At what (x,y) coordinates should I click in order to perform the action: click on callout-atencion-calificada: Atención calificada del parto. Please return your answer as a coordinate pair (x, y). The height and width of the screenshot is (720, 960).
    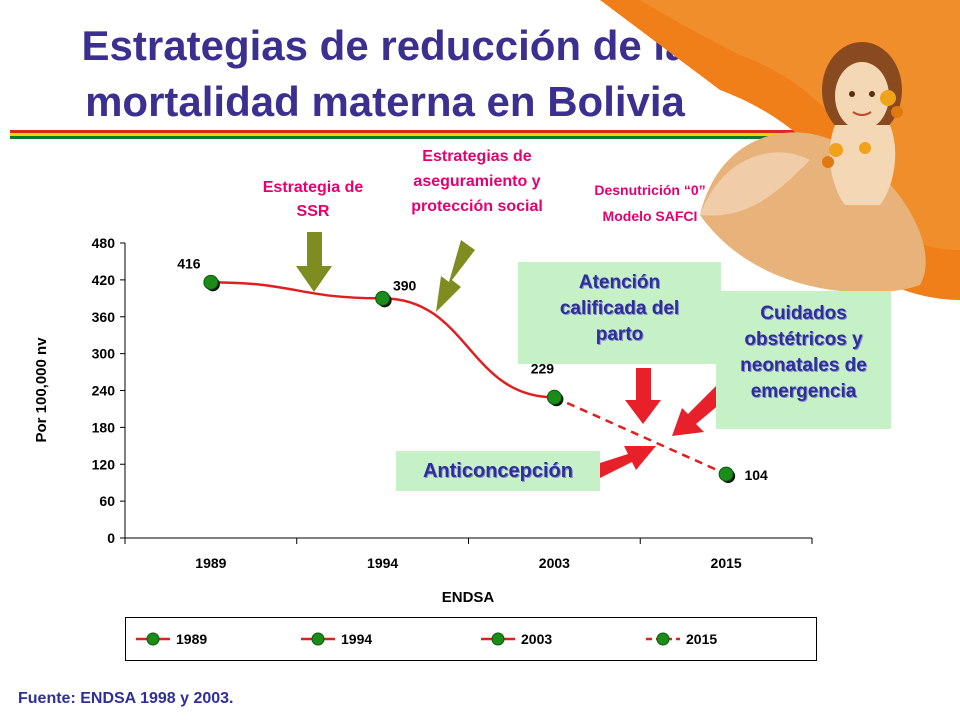
    Looking at the image, I should click on (619, 313).